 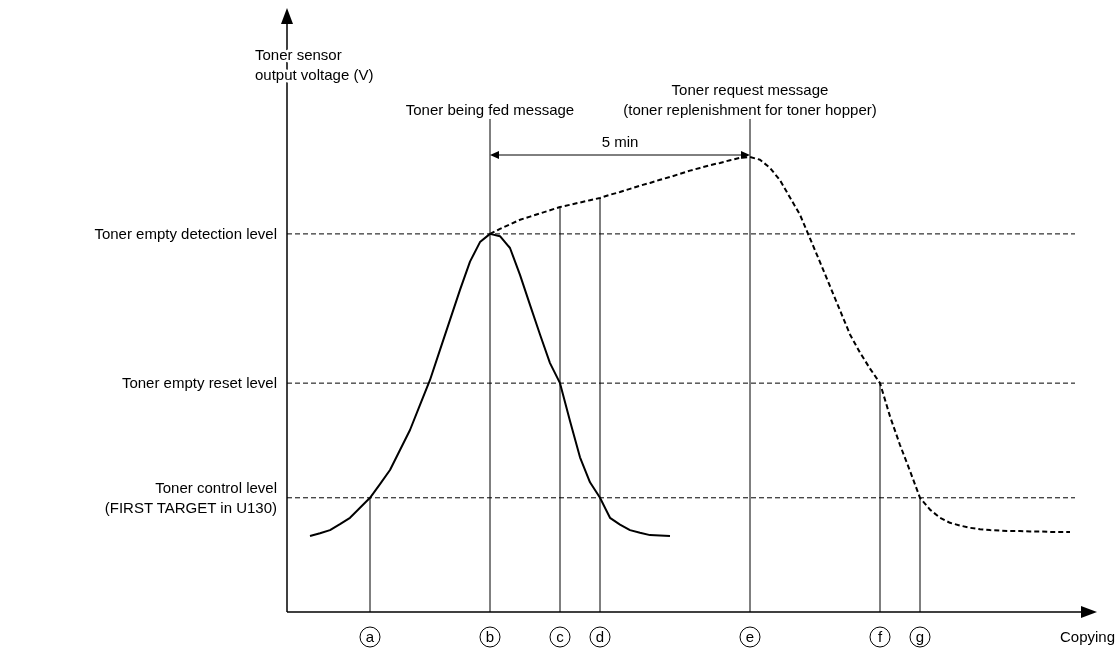 What do you see at coordinates (620, 141) in the screenshot?
I see `text: 5 min` at bounding box center [620, 141].